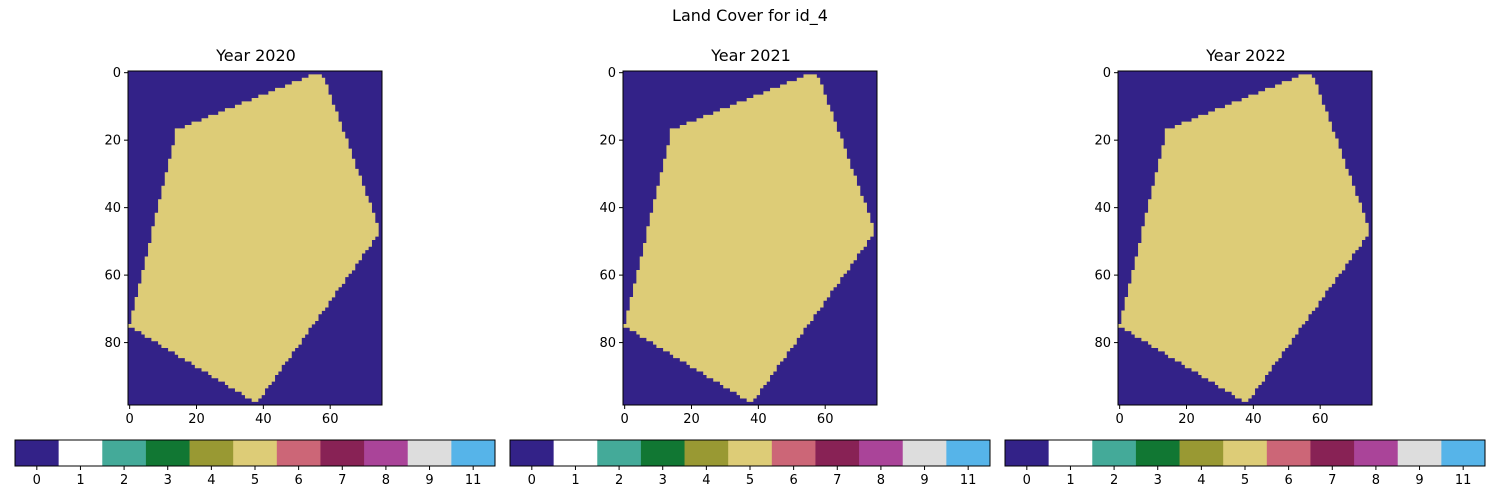 This screenshot has height=500, width=1500. What do you see at coordinates (751, 55) in the screenshot?
I see `panel-title-2021: Year 2021` at bounding box center [751, 55].